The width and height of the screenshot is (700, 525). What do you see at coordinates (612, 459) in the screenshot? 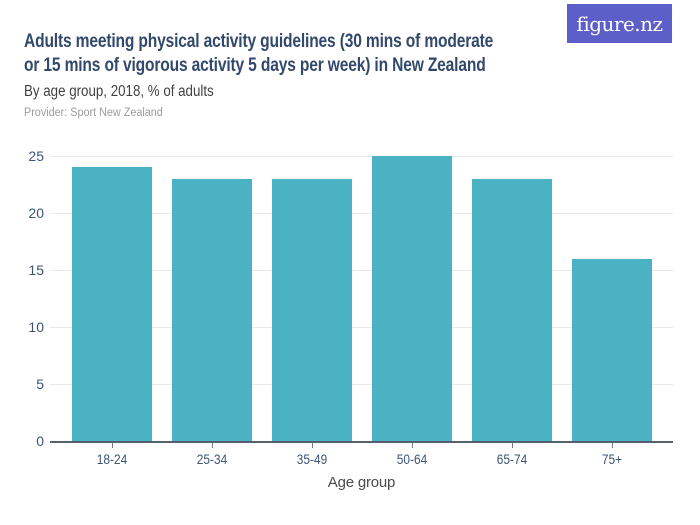
I see `x-axis-tick-label: 75+` at bounding box center [612, 459].